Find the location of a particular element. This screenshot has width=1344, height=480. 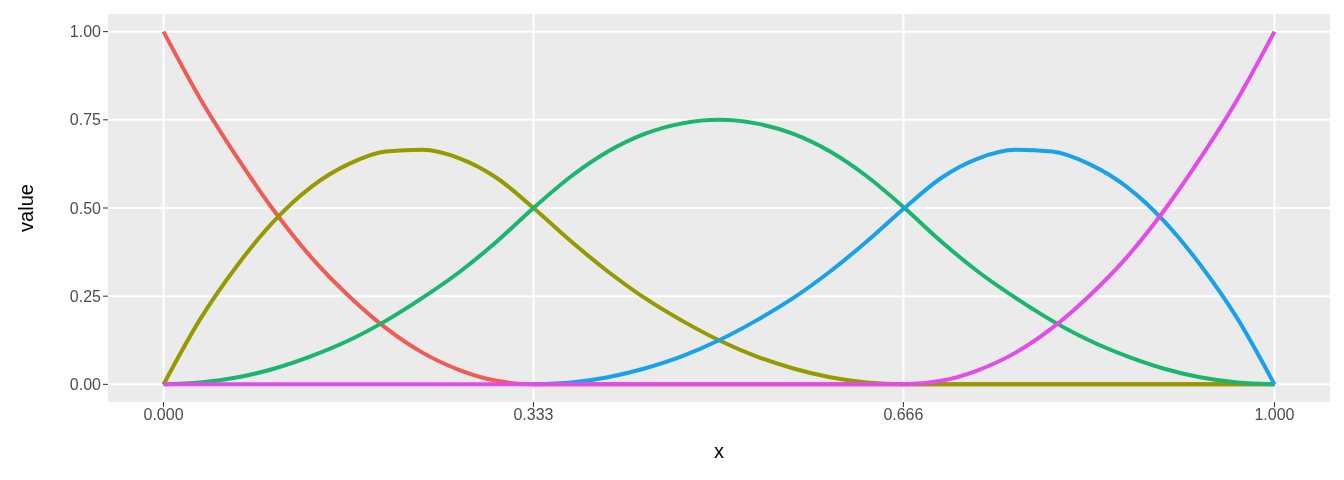

x-axis-title: x is located at coordinates (719, 451).